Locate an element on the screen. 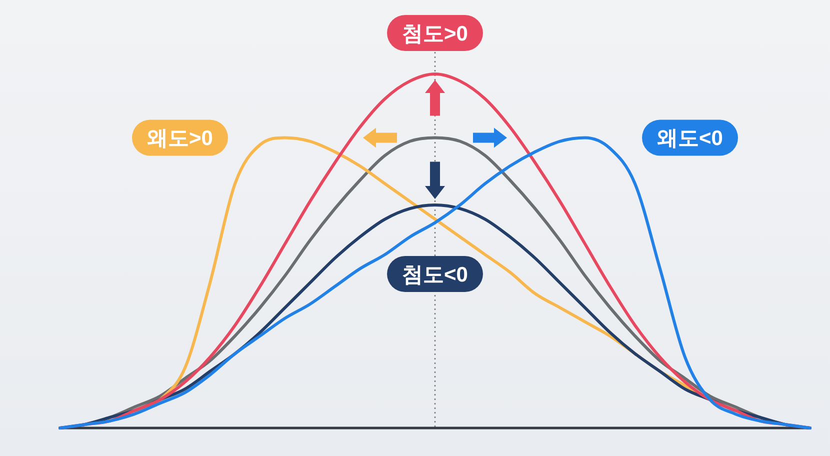 The width and height of the screenshot is (830, 456). series-label: 첨도>0 is located at coordinates (435, 34).